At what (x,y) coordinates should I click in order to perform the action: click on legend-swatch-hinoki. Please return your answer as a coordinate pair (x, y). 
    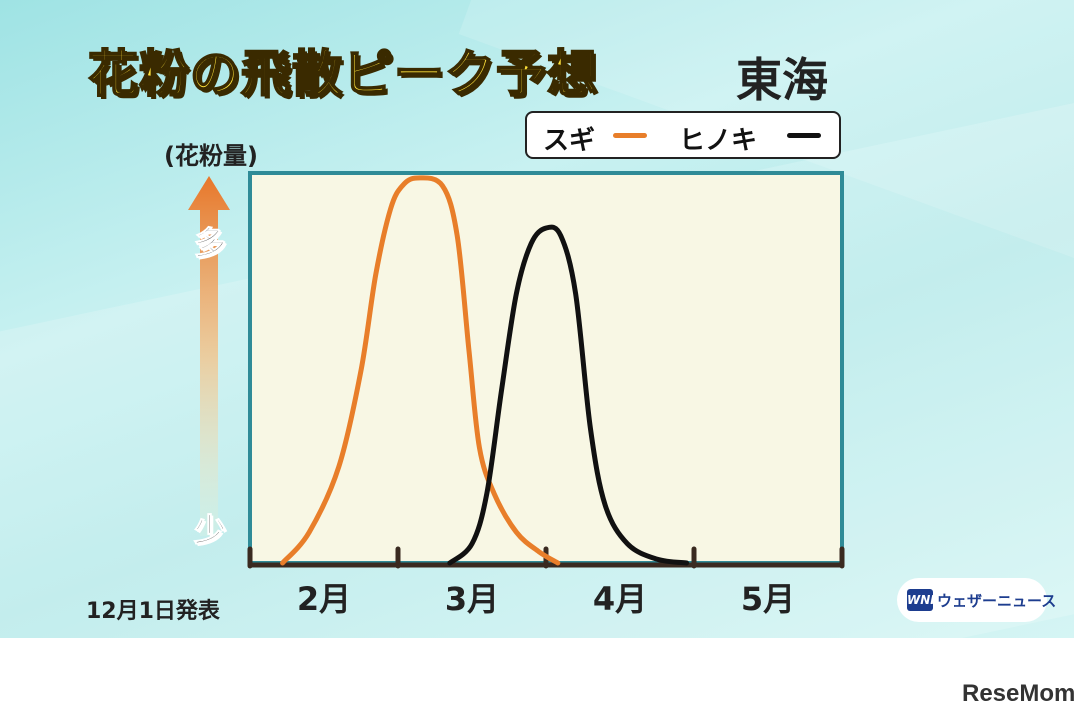
    Looking at the image, I should click on (804, 135).